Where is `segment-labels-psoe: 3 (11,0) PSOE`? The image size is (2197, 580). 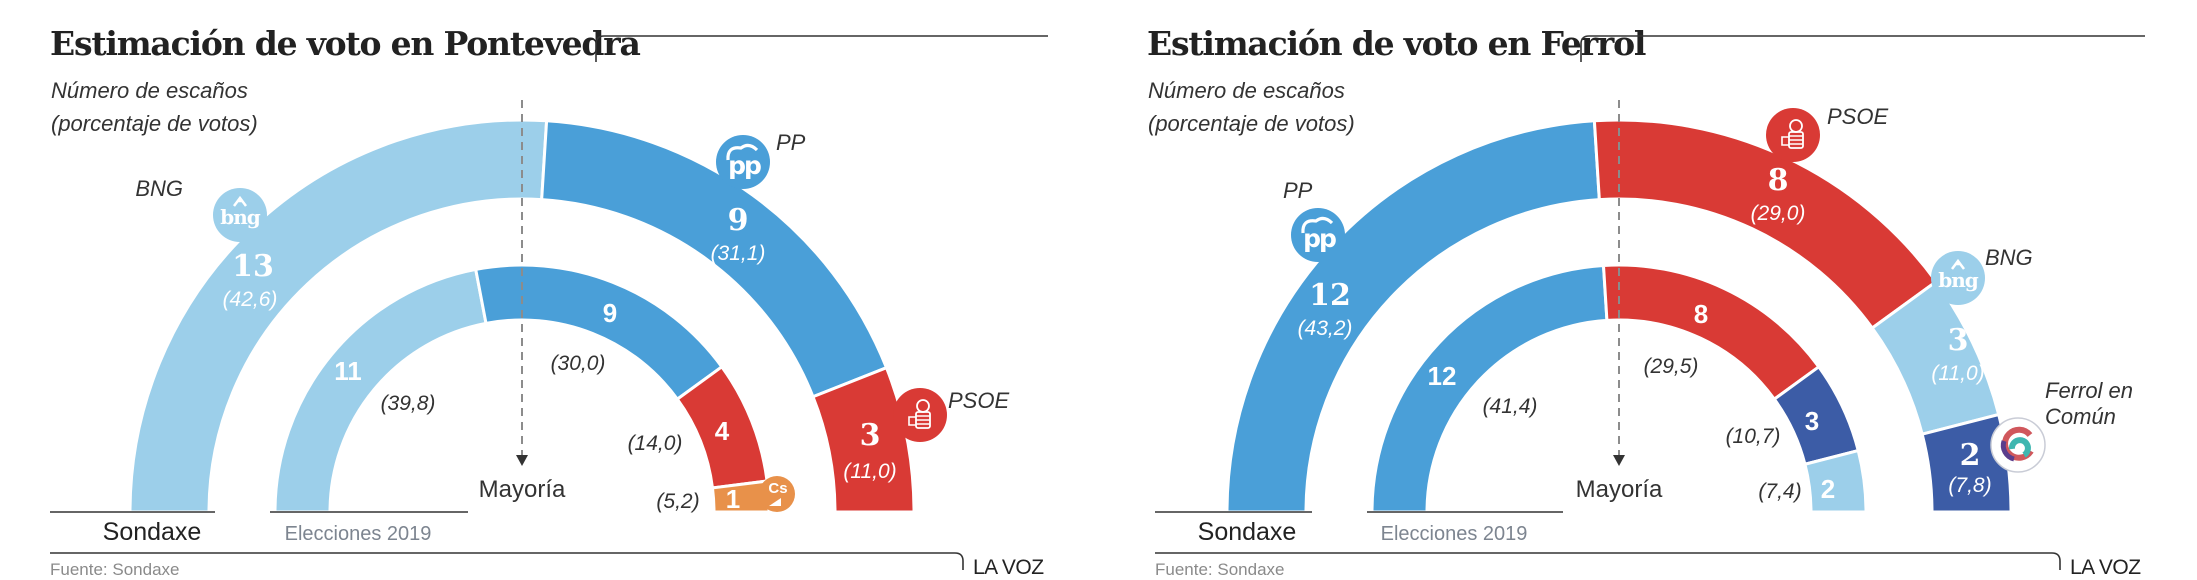 segment-labels-psoe: 3 (11,0) PSOE is located at coordinates (926, 435).